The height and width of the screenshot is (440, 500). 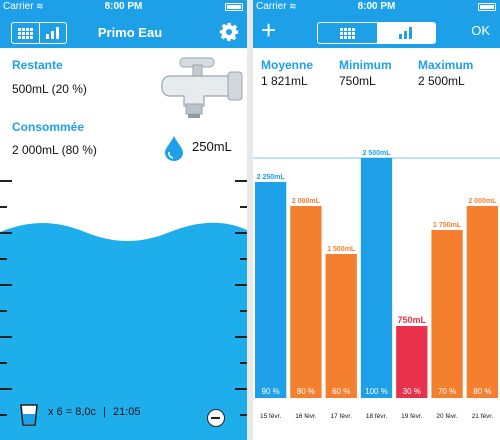 I want to click on bar-value-label: 750mL, so click(x=412, y=320).